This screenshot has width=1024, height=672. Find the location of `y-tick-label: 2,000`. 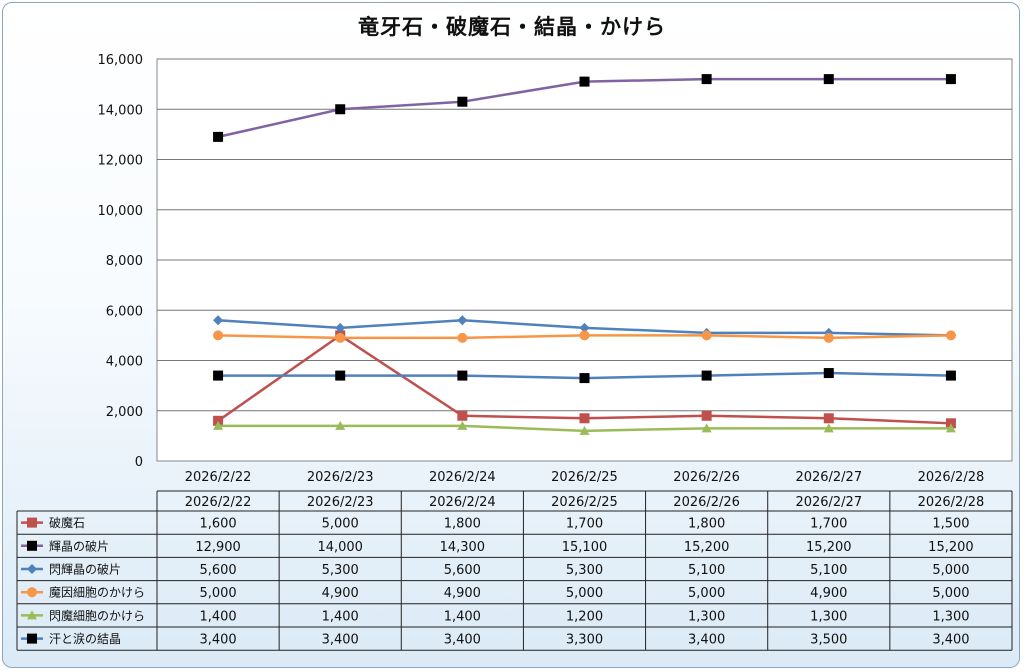

y-tick-label: 2,000 is located at coordinates (124, 412).